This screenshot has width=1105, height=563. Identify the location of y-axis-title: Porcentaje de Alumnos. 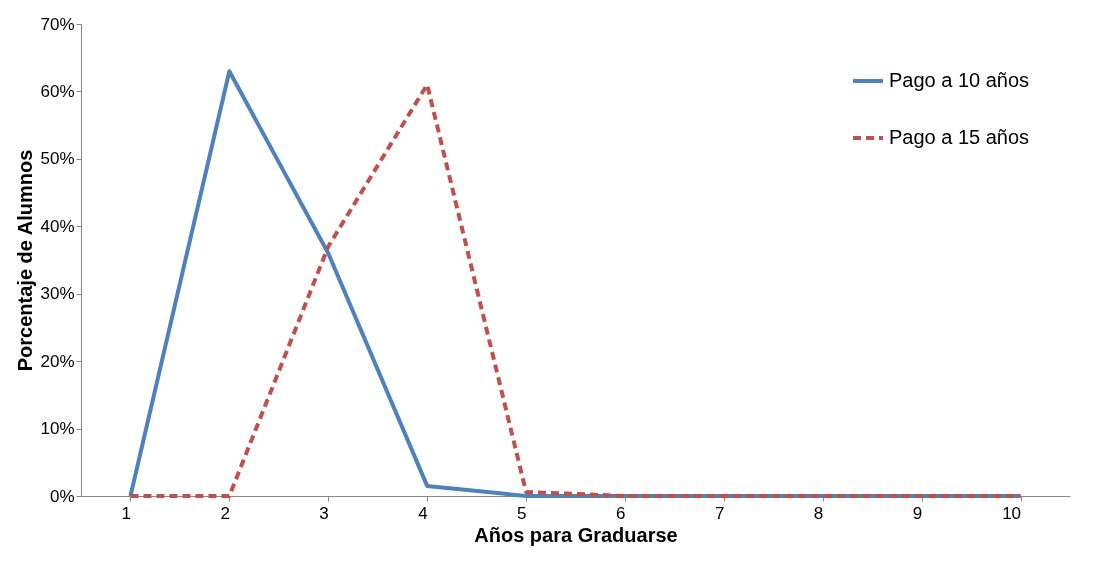
(25, 260).